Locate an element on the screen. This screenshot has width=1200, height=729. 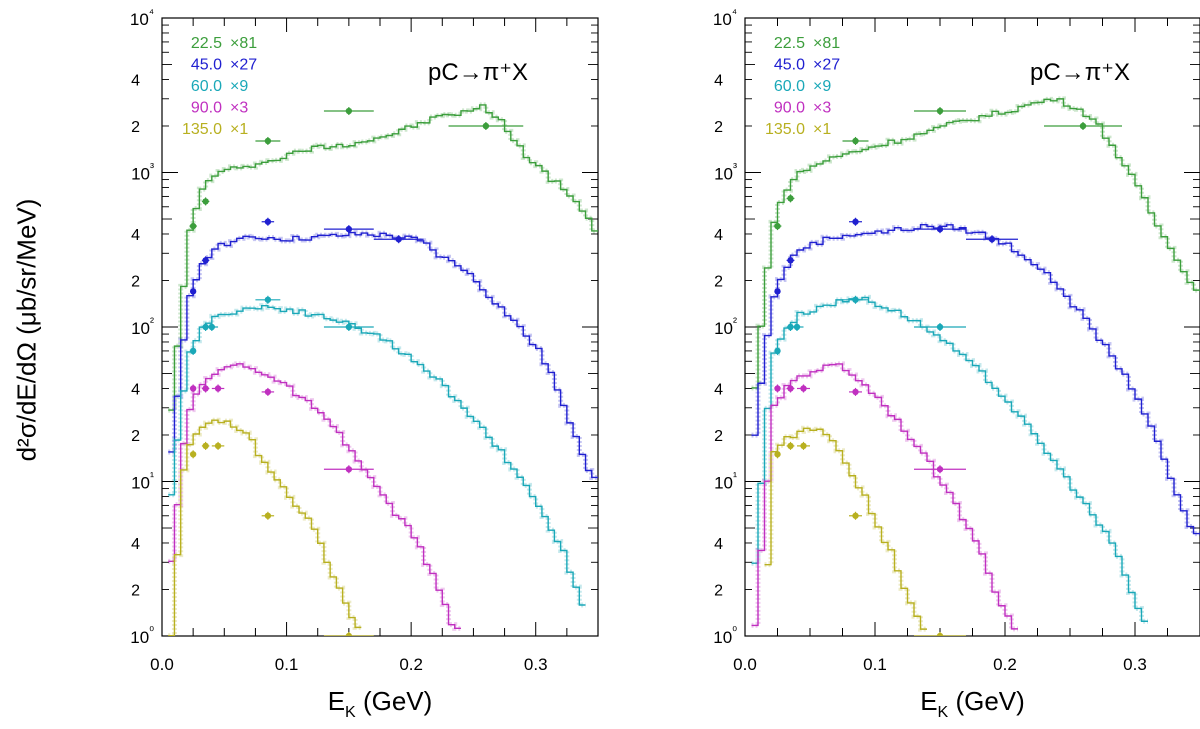
y-tick-label: 10⁴ is located at coordinates (142, 17).